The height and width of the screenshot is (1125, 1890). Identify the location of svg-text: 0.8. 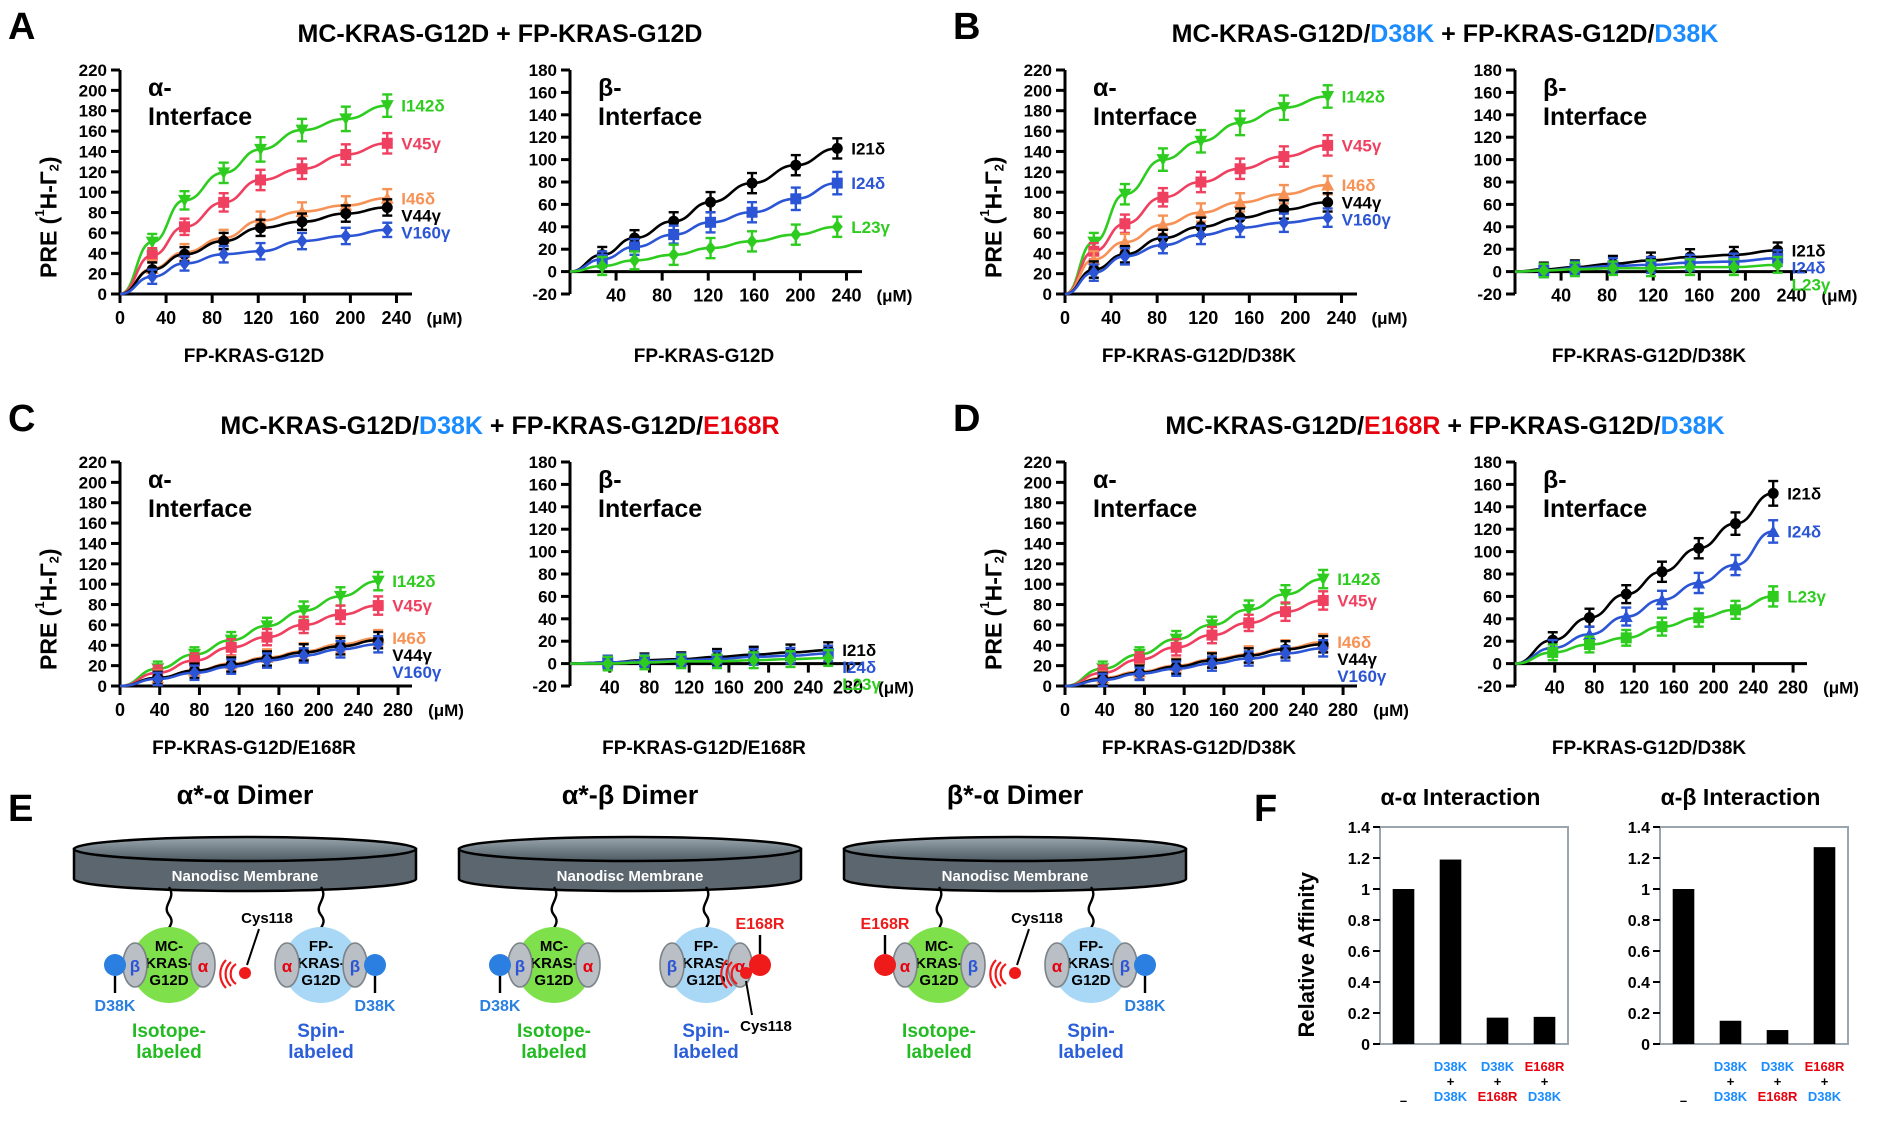
(1359, 921).